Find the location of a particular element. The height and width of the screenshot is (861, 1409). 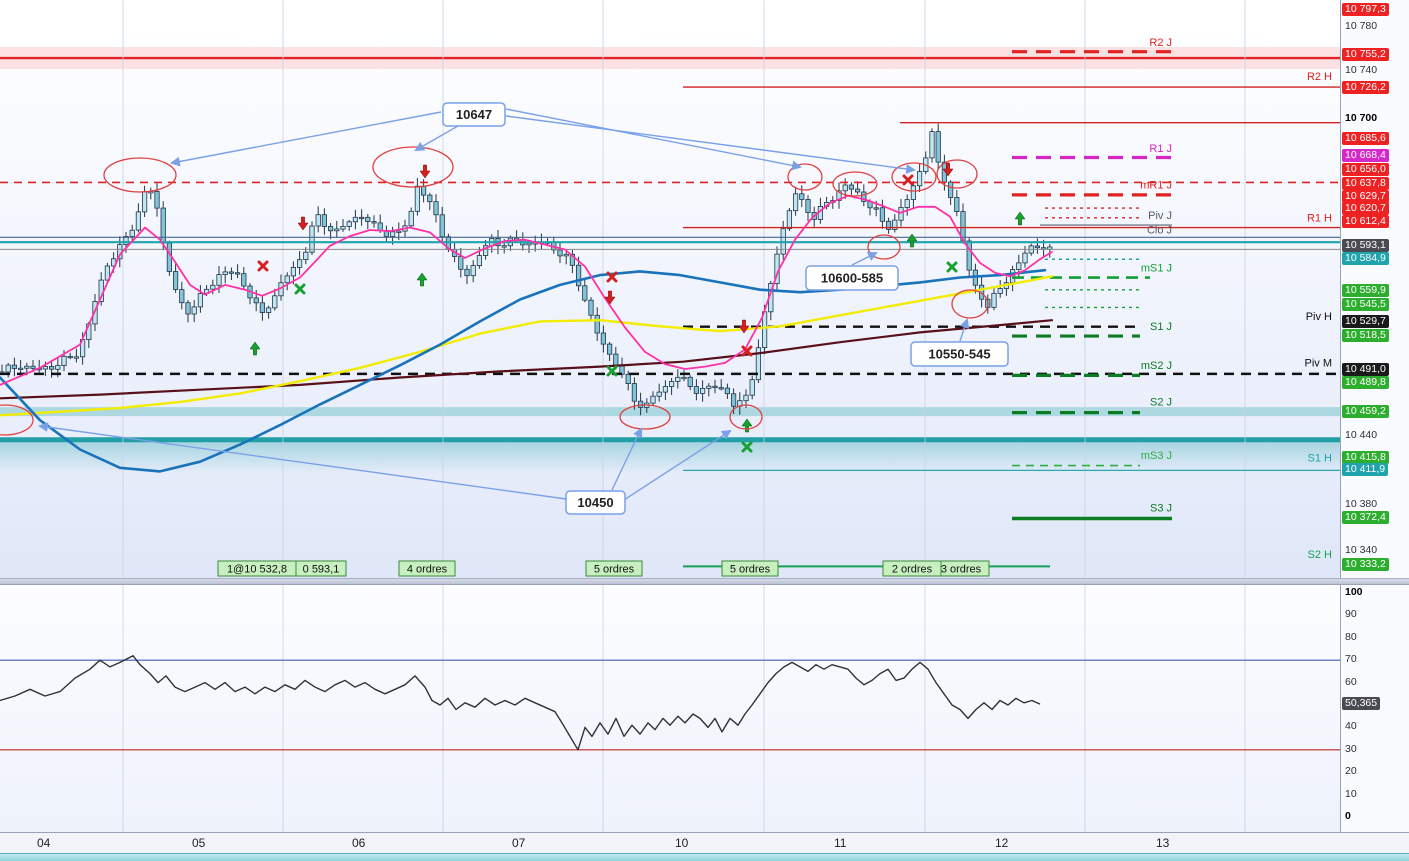

order-tag: 3 ordres is located at coordinates (961, 568).